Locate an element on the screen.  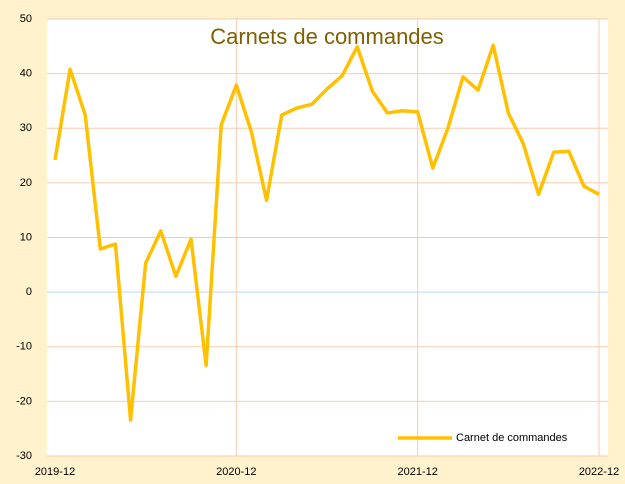
x-tick-label: 2019-12 is located at coordinates (55, 472).